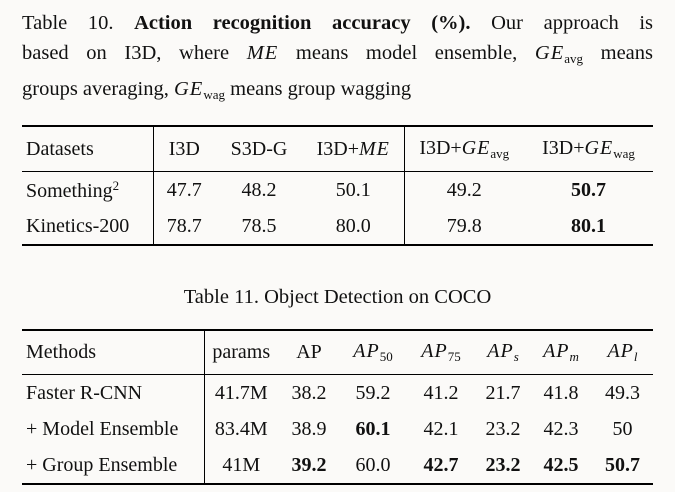 The height and width of the screenshot is (492, 675). Describe the element at coordinates (259, 189) in the screenshot. I see `cell: 48.2` at that location.